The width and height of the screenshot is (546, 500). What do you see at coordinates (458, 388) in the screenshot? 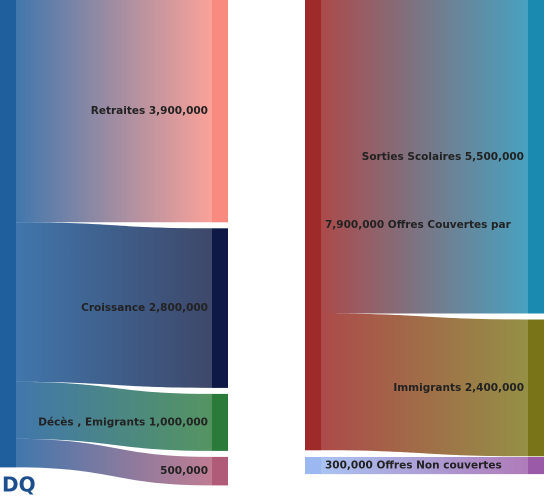
I see `flow-label: Immigrants 2,400,000` at bounding box center [458, 388].